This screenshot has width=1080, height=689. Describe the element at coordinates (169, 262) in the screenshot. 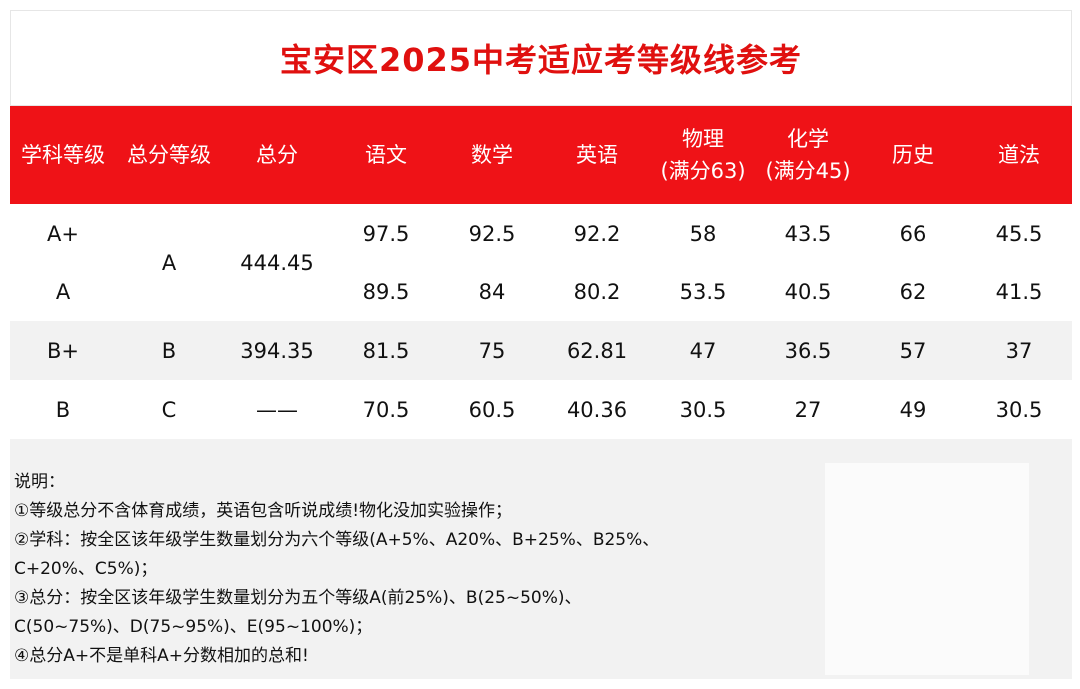

I see `cell-total-level: A` at that location.